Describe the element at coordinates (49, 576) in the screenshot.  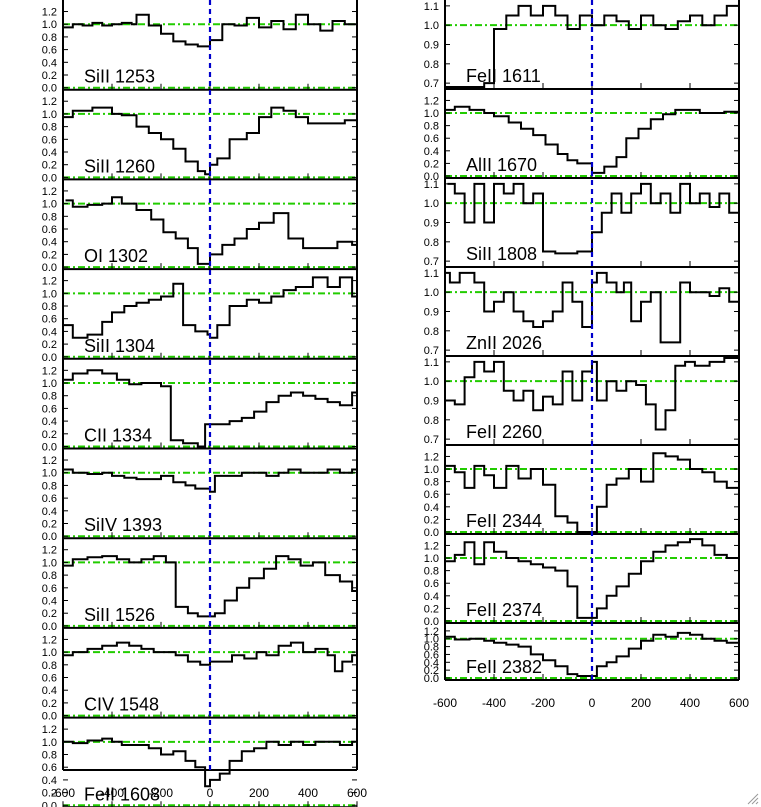
I see `y-tick-label-siii-1526: 0.8` at that location.